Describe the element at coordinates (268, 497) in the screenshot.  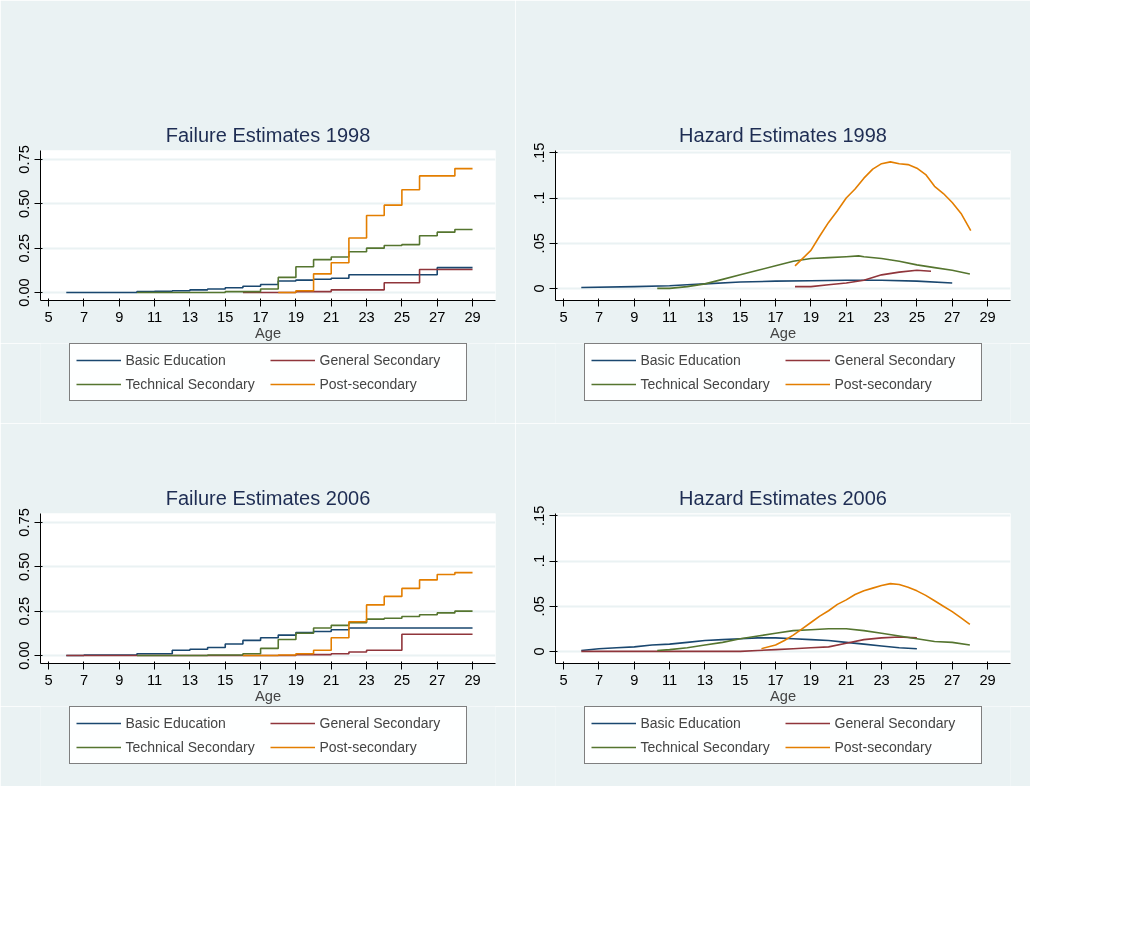
I see `chart-title: Failure Estimates 2006` at that location.